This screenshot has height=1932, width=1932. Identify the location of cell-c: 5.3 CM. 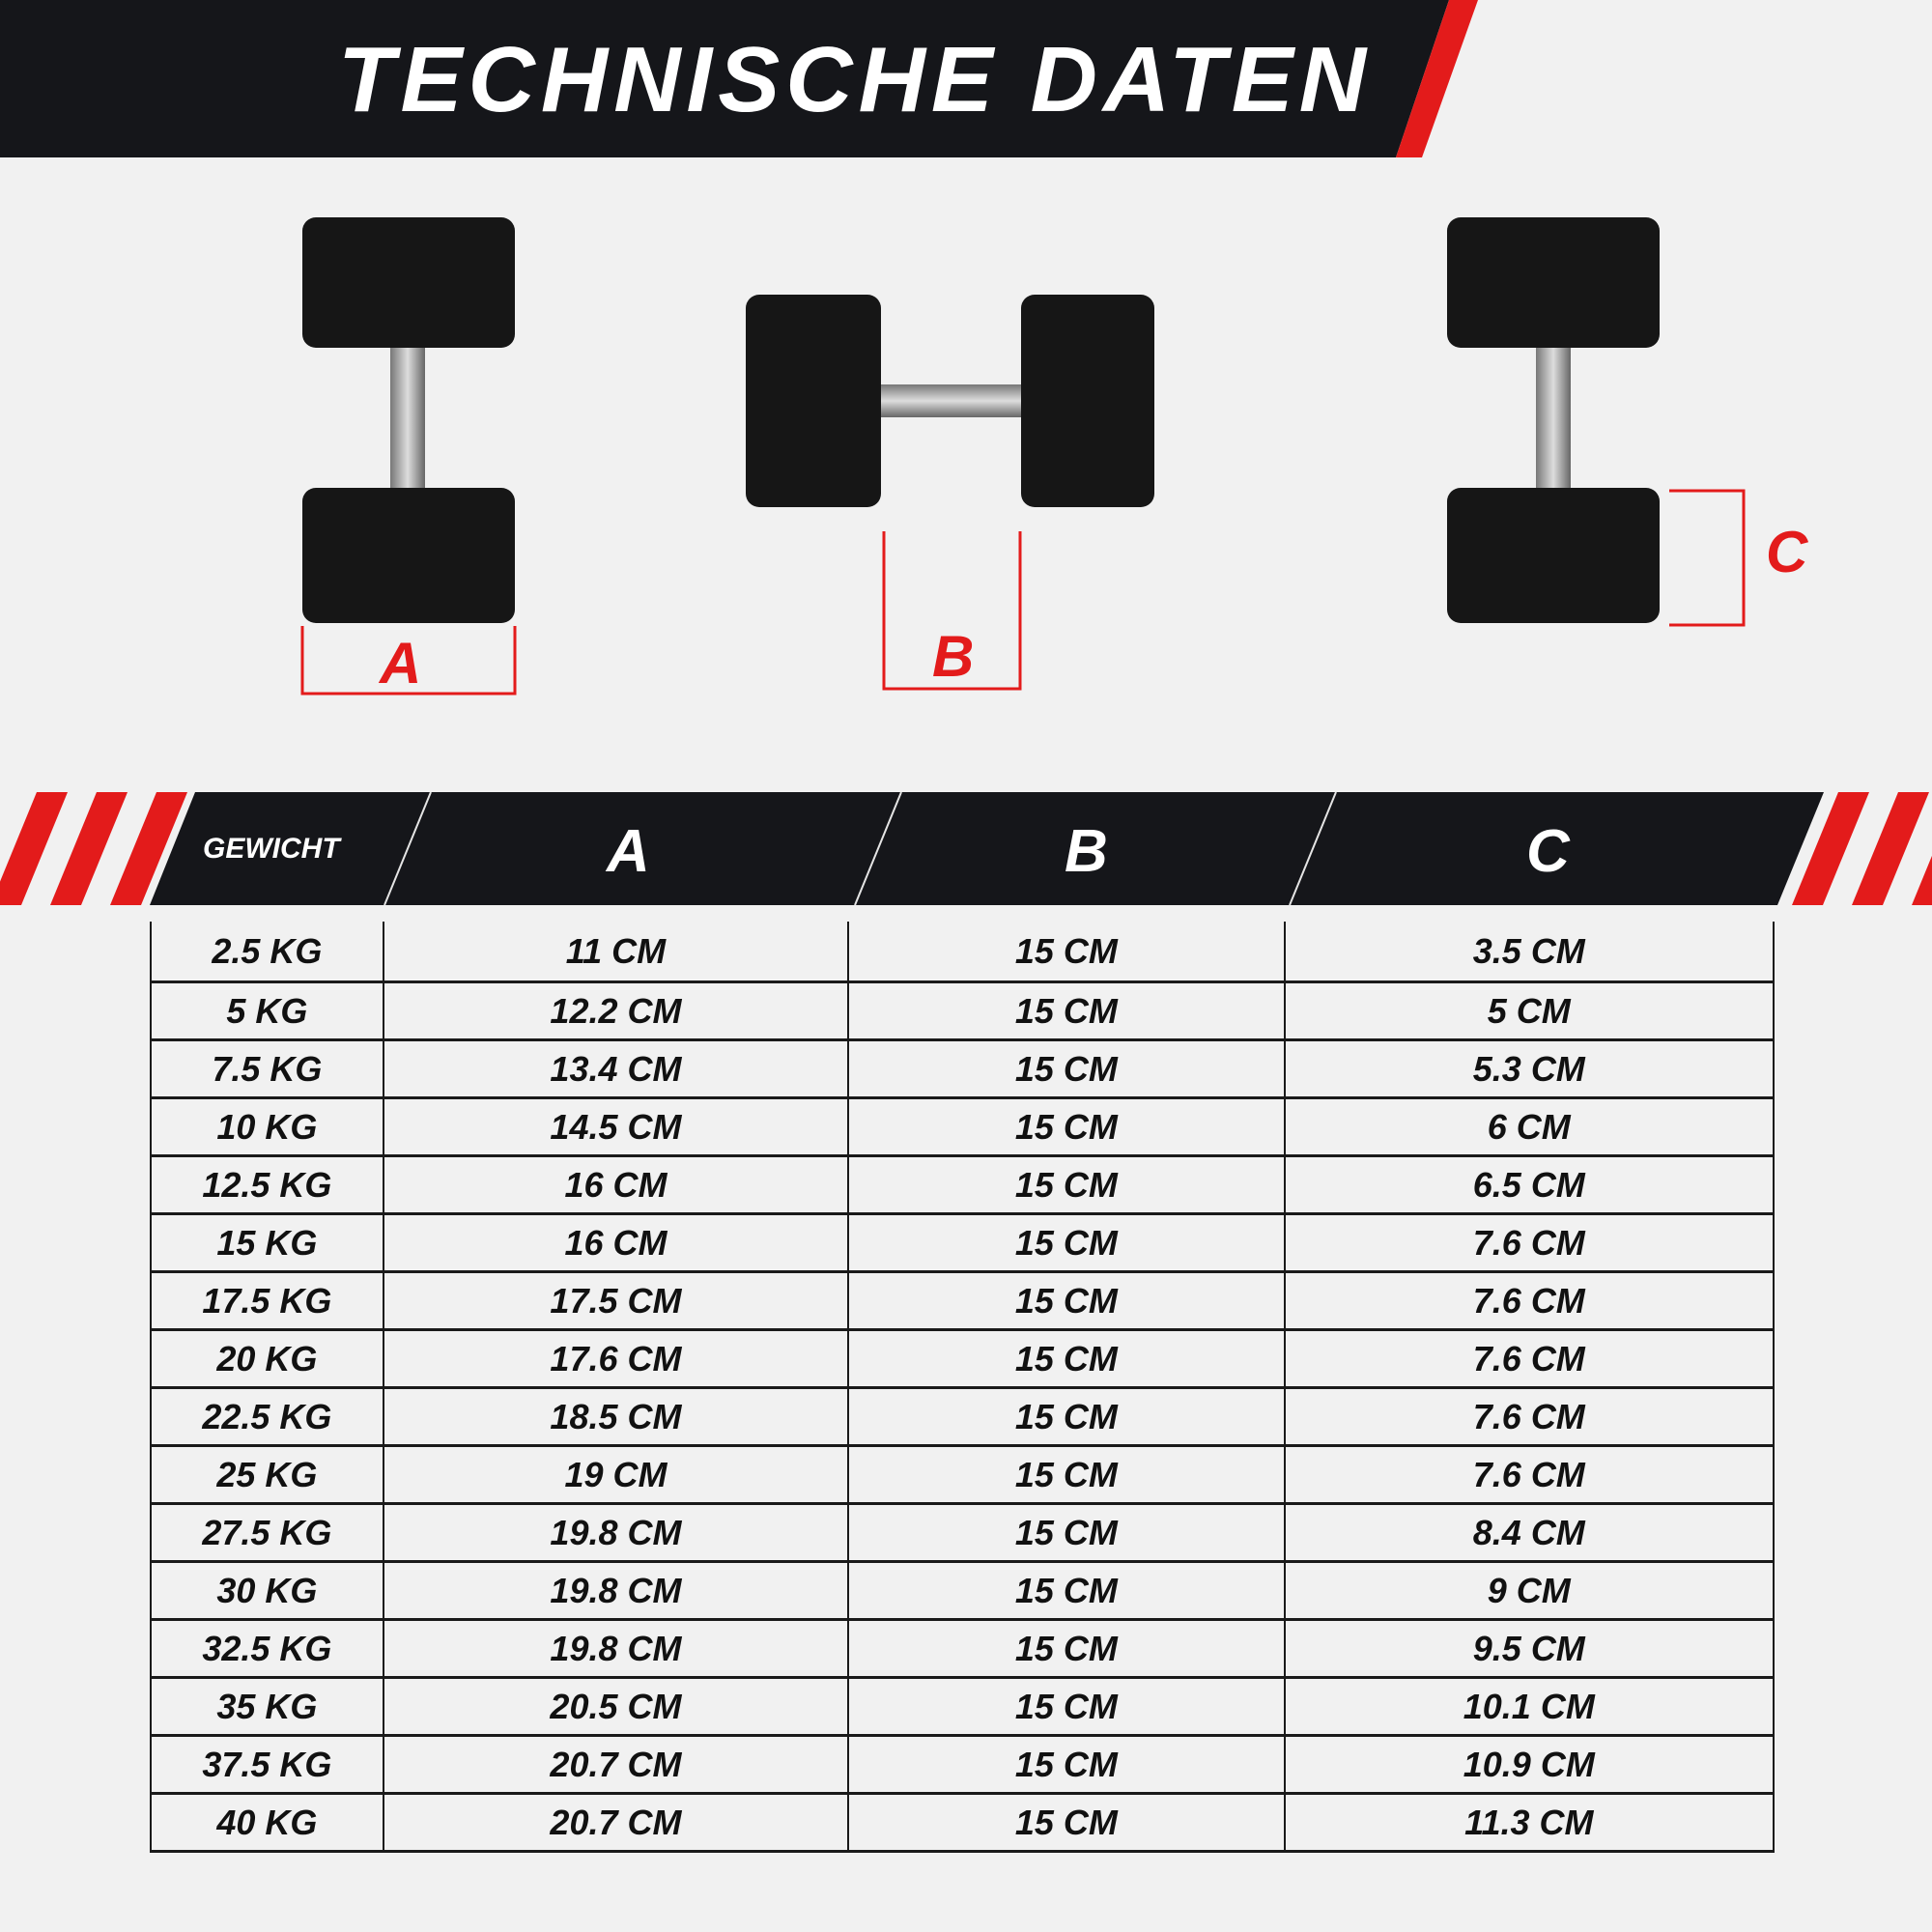
(1529, 1068).